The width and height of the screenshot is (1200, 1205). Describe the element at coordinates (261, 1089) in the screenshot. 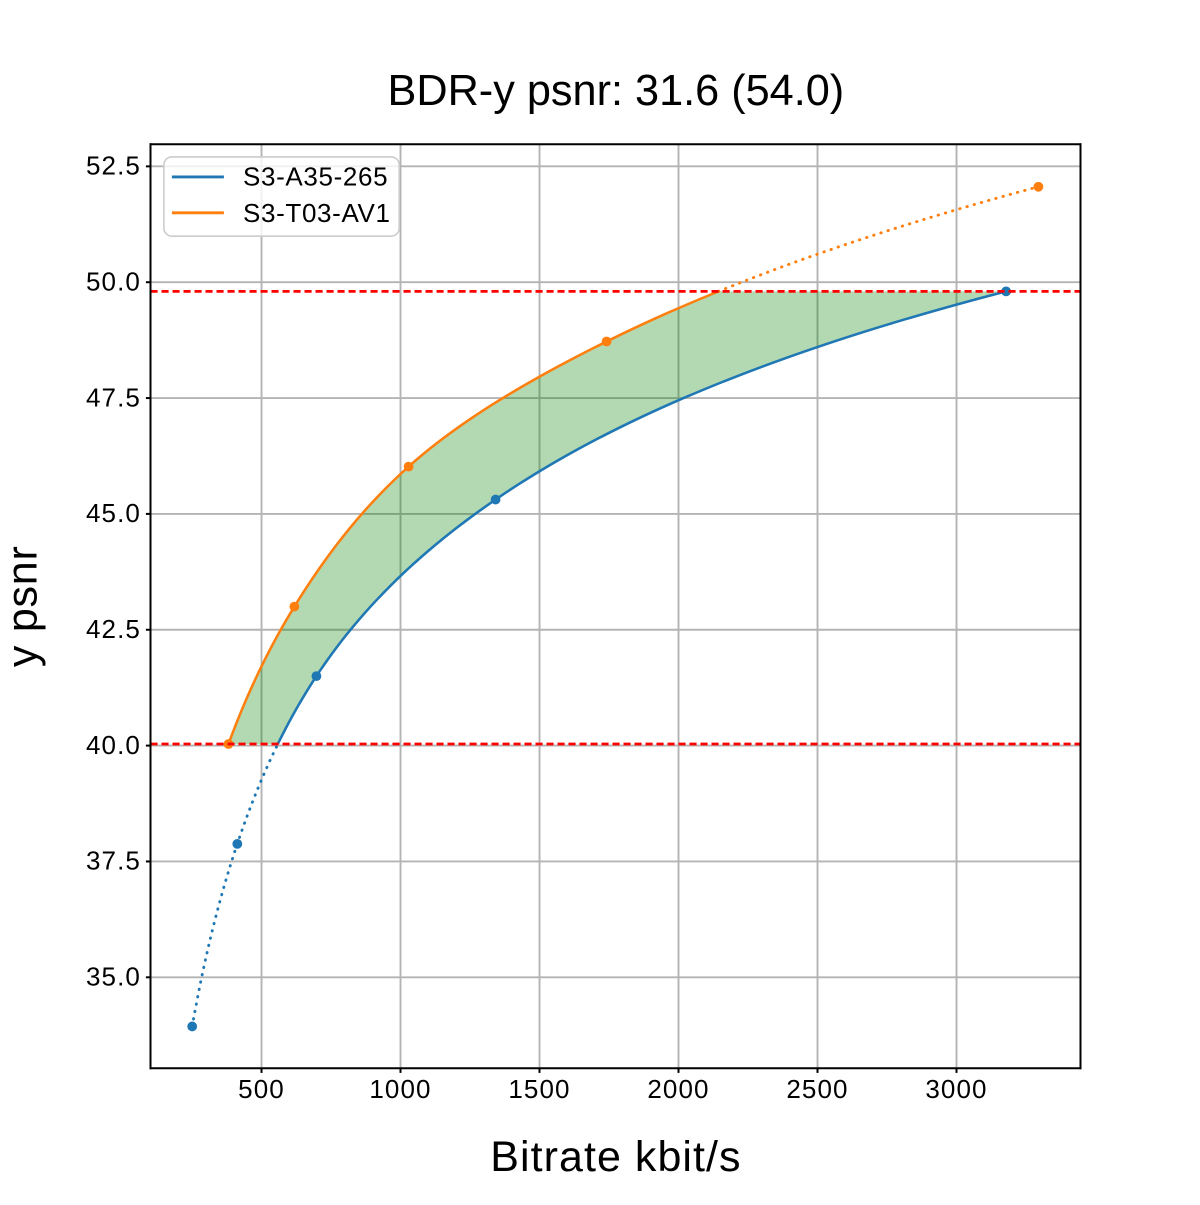

I see `svg-text: 500` at that location.